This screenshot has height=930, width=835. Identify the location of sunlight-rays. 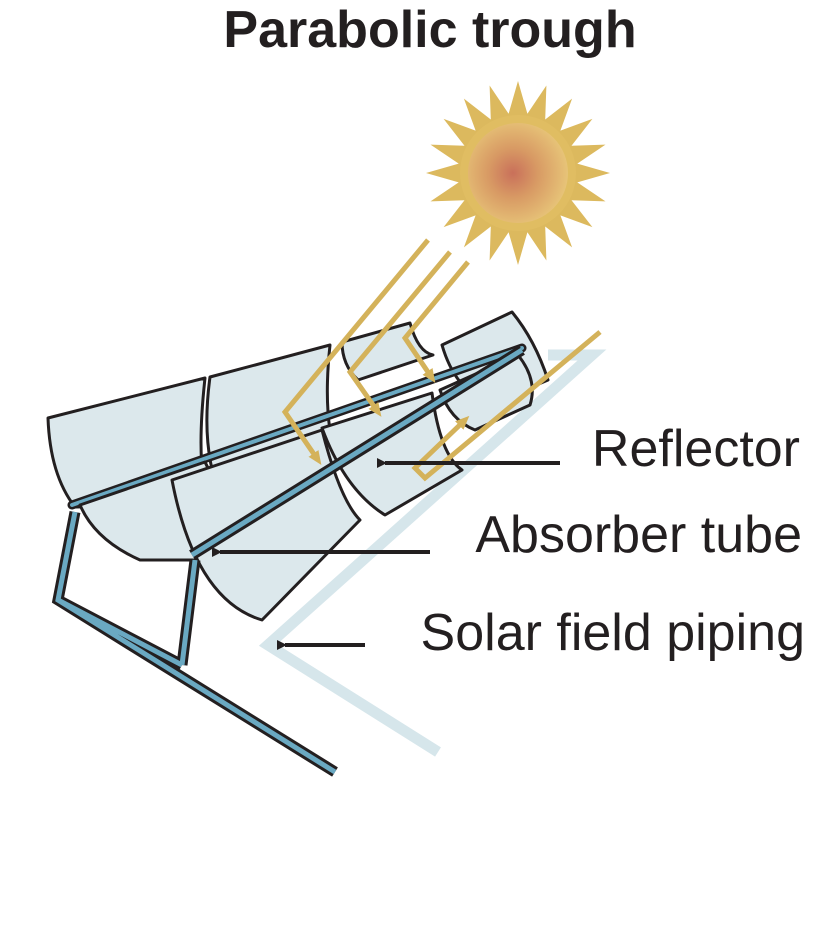
(441, 360).